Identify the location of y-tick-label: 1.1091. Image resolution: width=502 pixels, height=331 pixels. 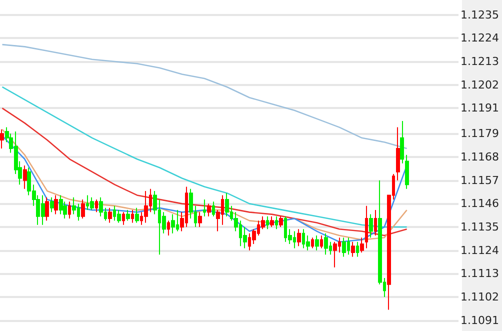
(480, 320).